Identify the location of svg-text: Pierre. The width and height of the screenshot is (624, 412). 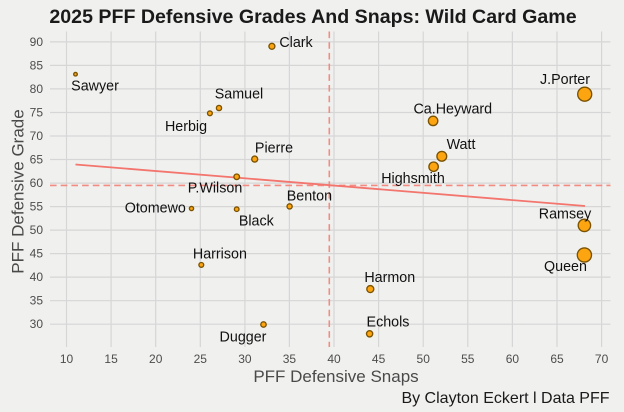
(274, 148).